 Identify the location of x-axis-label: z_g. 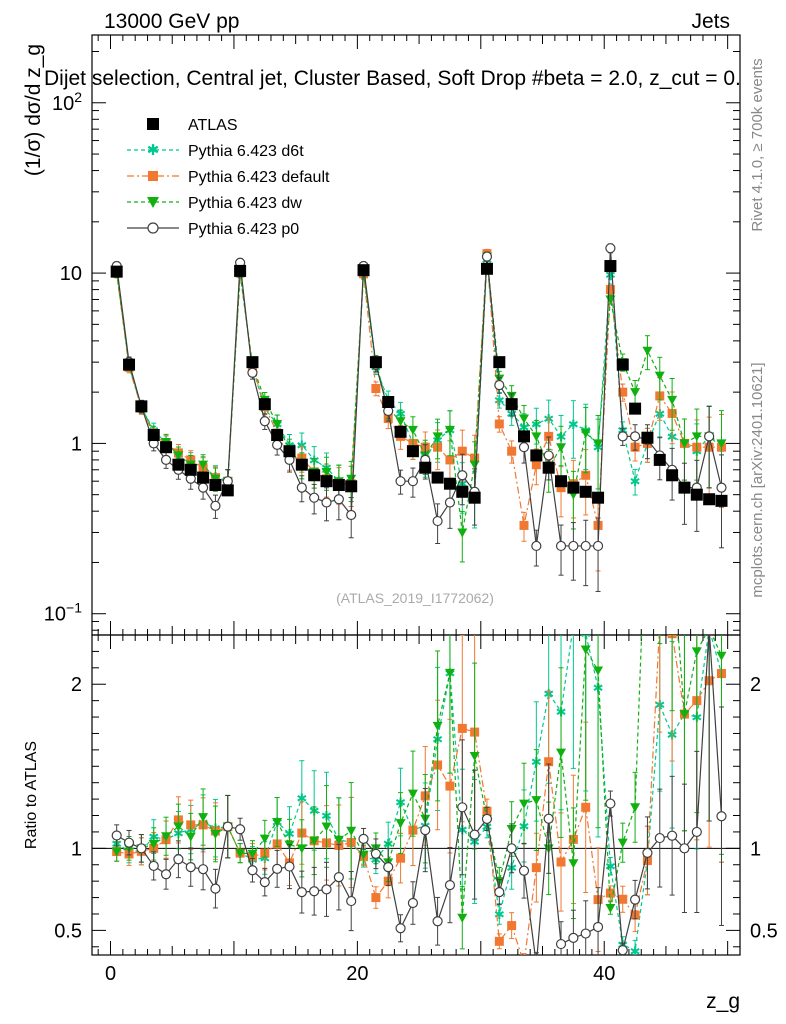
(723, 1001).